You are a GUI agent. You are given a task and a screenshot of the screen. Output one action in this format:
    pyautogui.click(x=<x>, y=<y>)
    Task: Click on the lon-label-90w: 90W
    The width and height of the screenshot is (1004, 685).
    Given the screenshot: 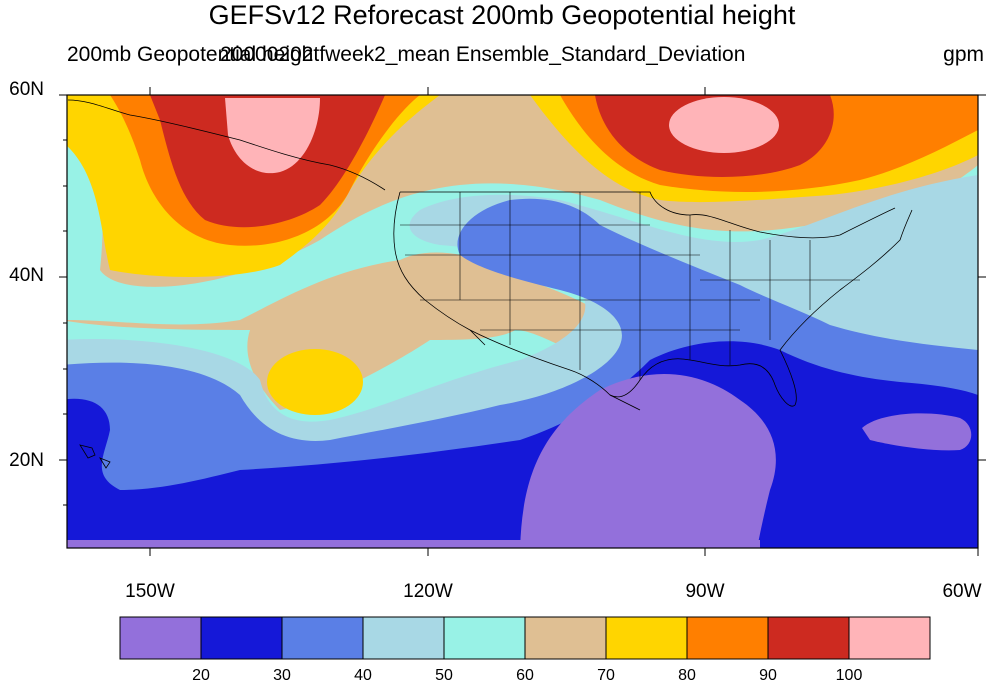 What is the action you would take?
    pyautogui.click(x=705, y=591)
    